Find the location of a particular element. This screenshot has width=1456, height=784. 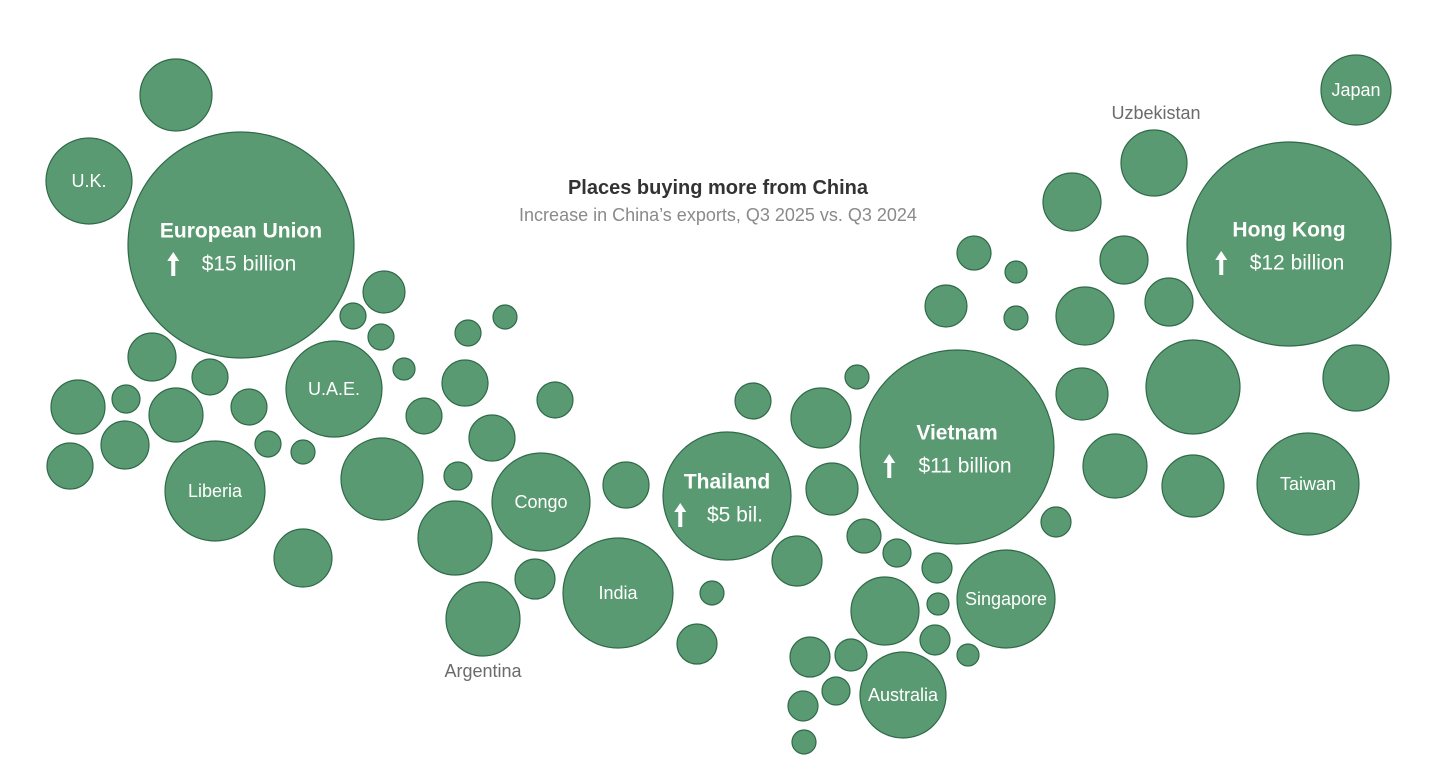

bubble-label-india: India is located at coordinates (618, 593).